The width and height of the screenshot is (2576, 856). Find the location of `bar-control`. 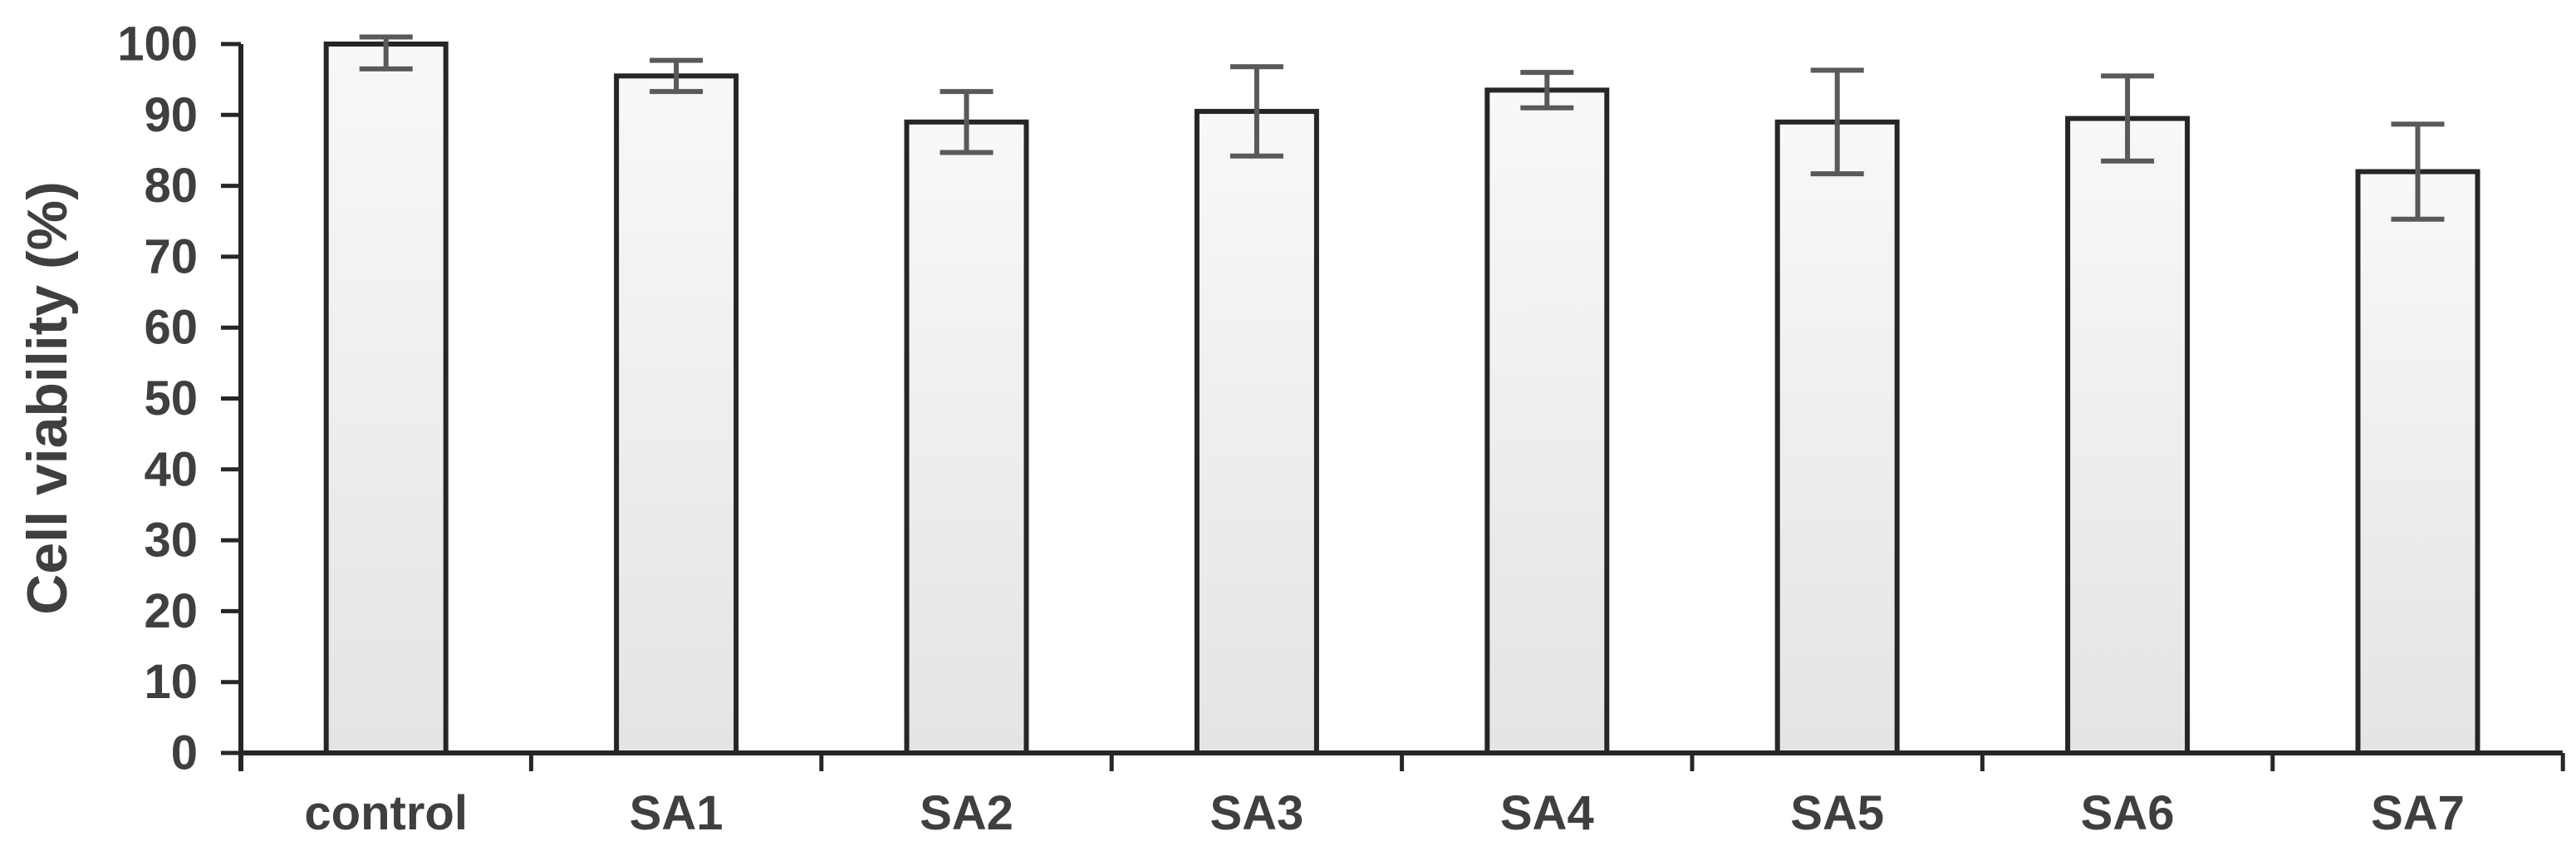

bar-control is located at coordinates (386, 399).